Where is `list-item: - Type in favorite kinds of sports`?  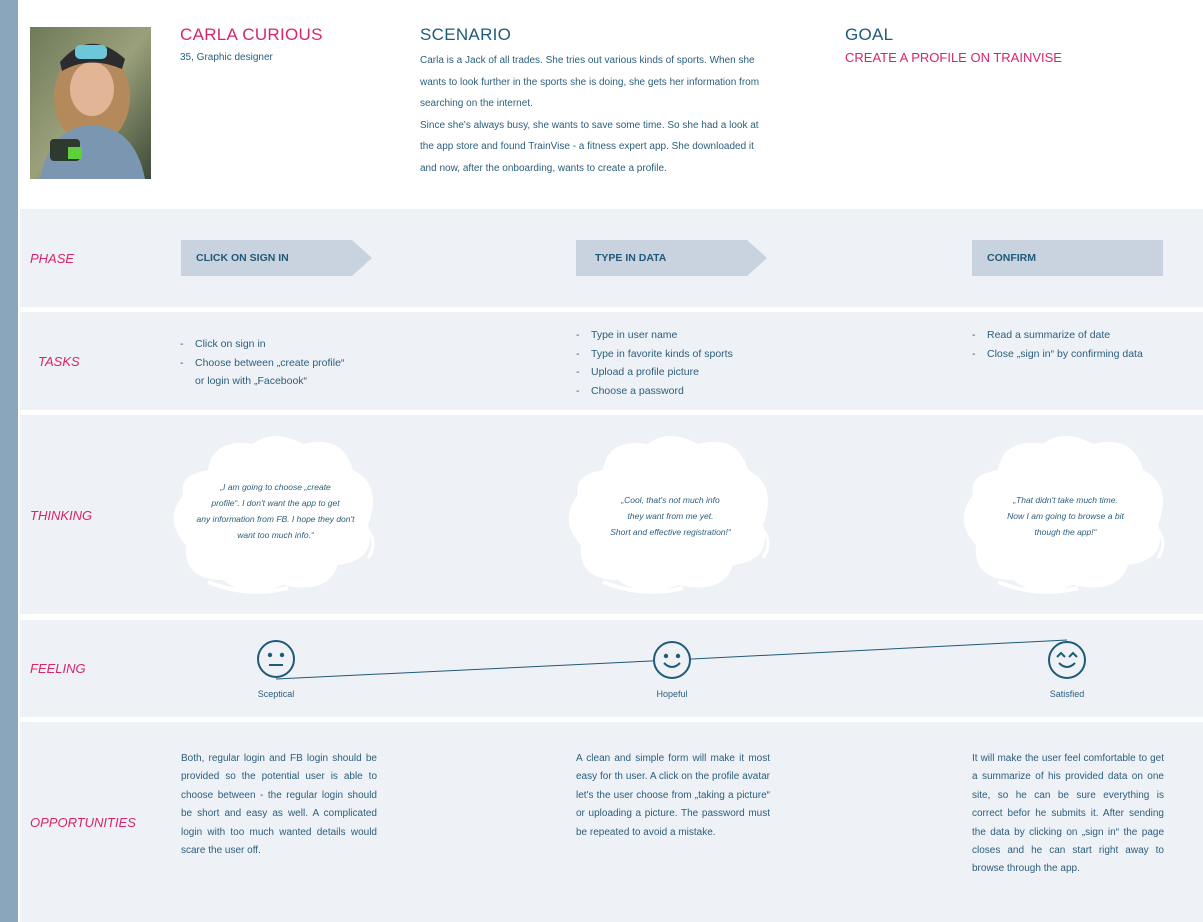 list-item: - Type in favorite kinds of sports is located at coordinates (654, 353).